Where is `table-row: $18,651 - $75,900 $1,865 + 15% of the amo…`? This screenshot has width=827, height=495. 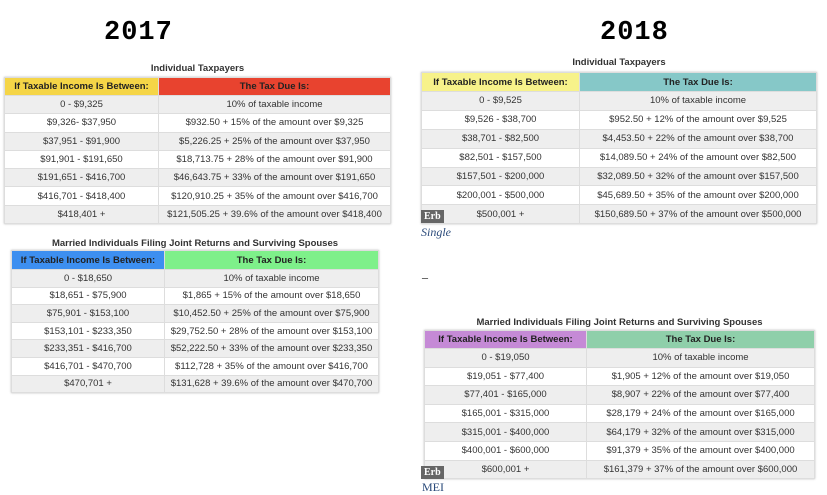
table-row: $18,651 - $75,900 $1,865 + 15% of the amo… is located at coordinates (195, 296).